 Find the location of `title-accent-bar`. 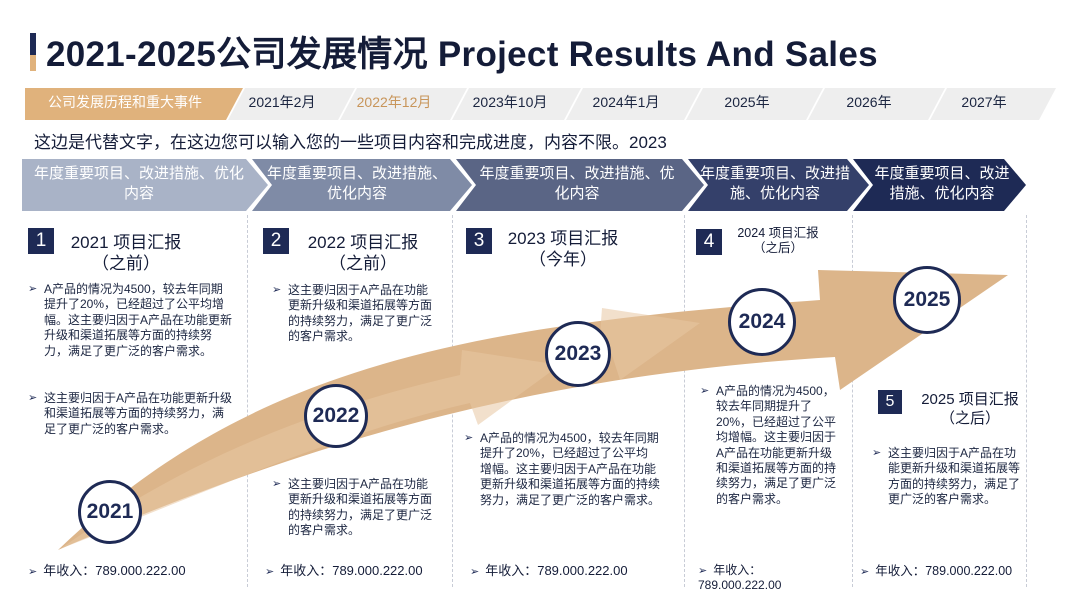

title-accent-bar is located at coordinates (33, 51).